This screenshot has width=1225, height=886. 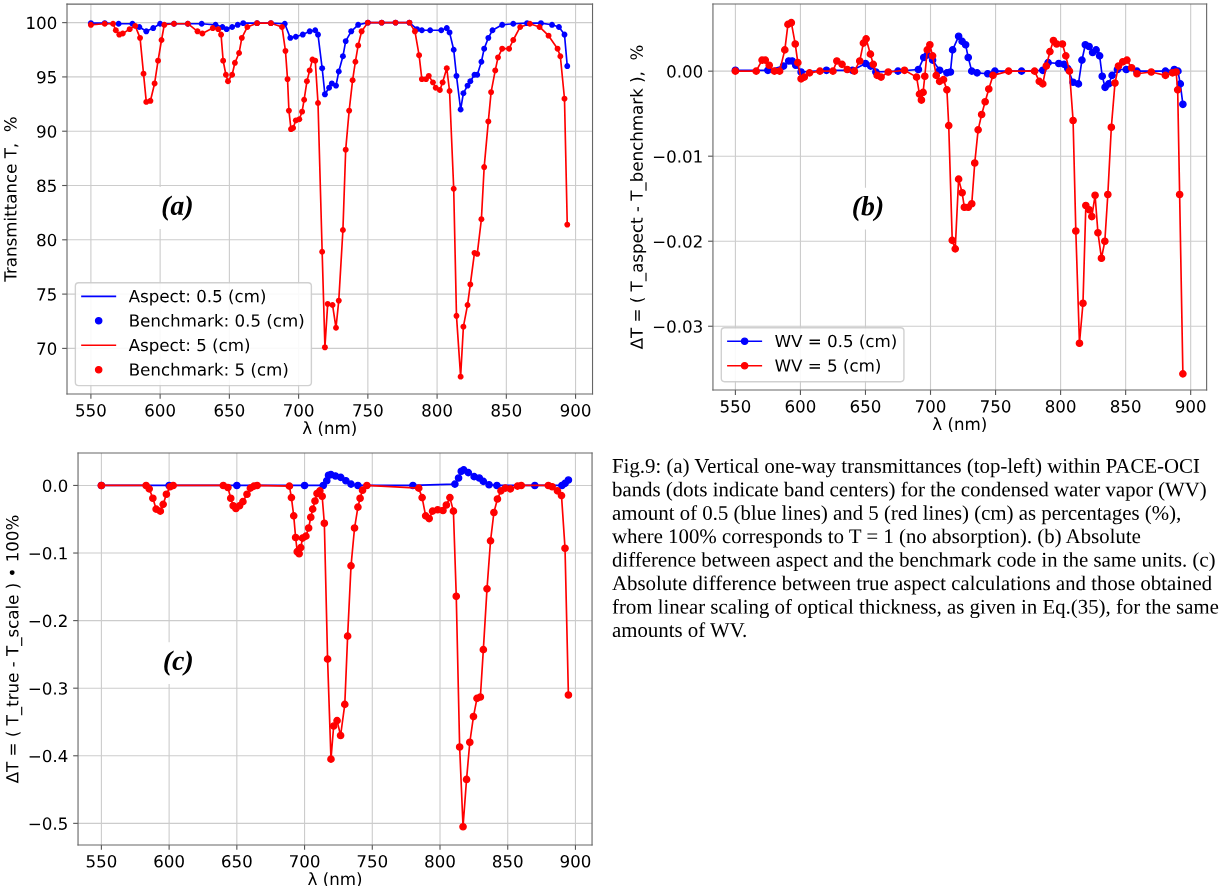 I want to click on annotation: (c), so click(x=178, y=663).